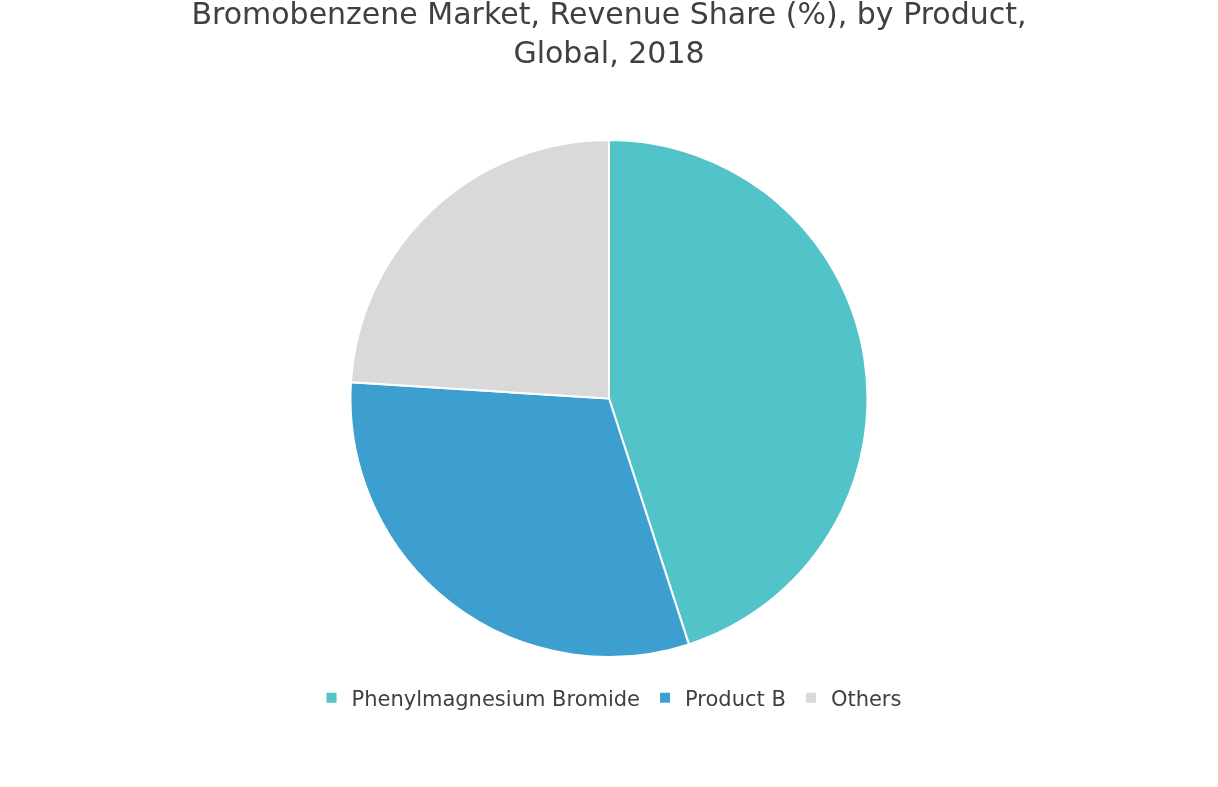  What do you see at coordinates (609, 35) in the screenshot?
I see `chart-title: Bromobenzene Market, Revenue Share (%), by Product, Global, 2018` at bounding box center [609, 35].